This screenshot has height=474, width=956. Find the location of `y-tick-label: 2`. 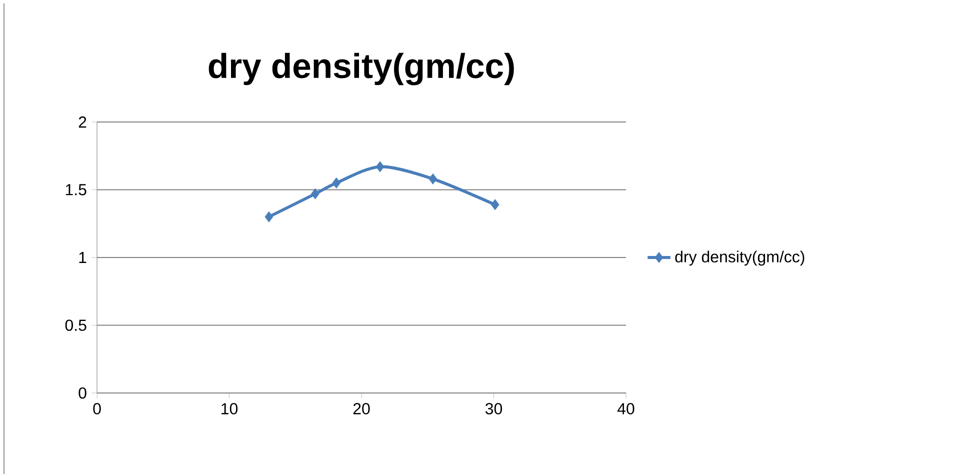

y-tick-label: 2 is located at coordinates (82, 122).